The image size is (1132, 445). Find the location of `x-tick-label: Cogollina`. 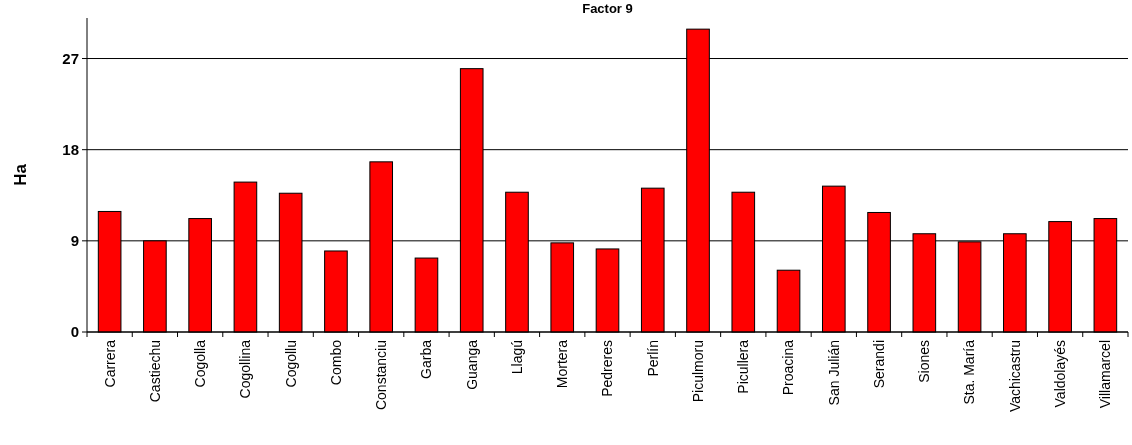

x-tick-label: Cogollina is located at coordinates (245, 369).